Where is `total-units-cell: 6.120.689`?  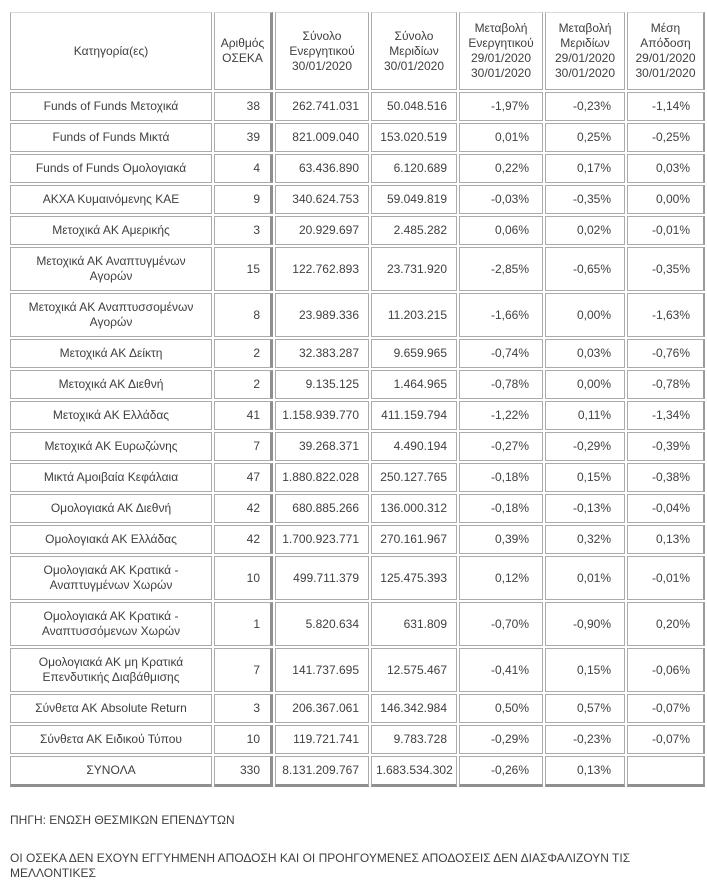 total-units-cell: 6.120.689 is located at coordinates (414, 168).